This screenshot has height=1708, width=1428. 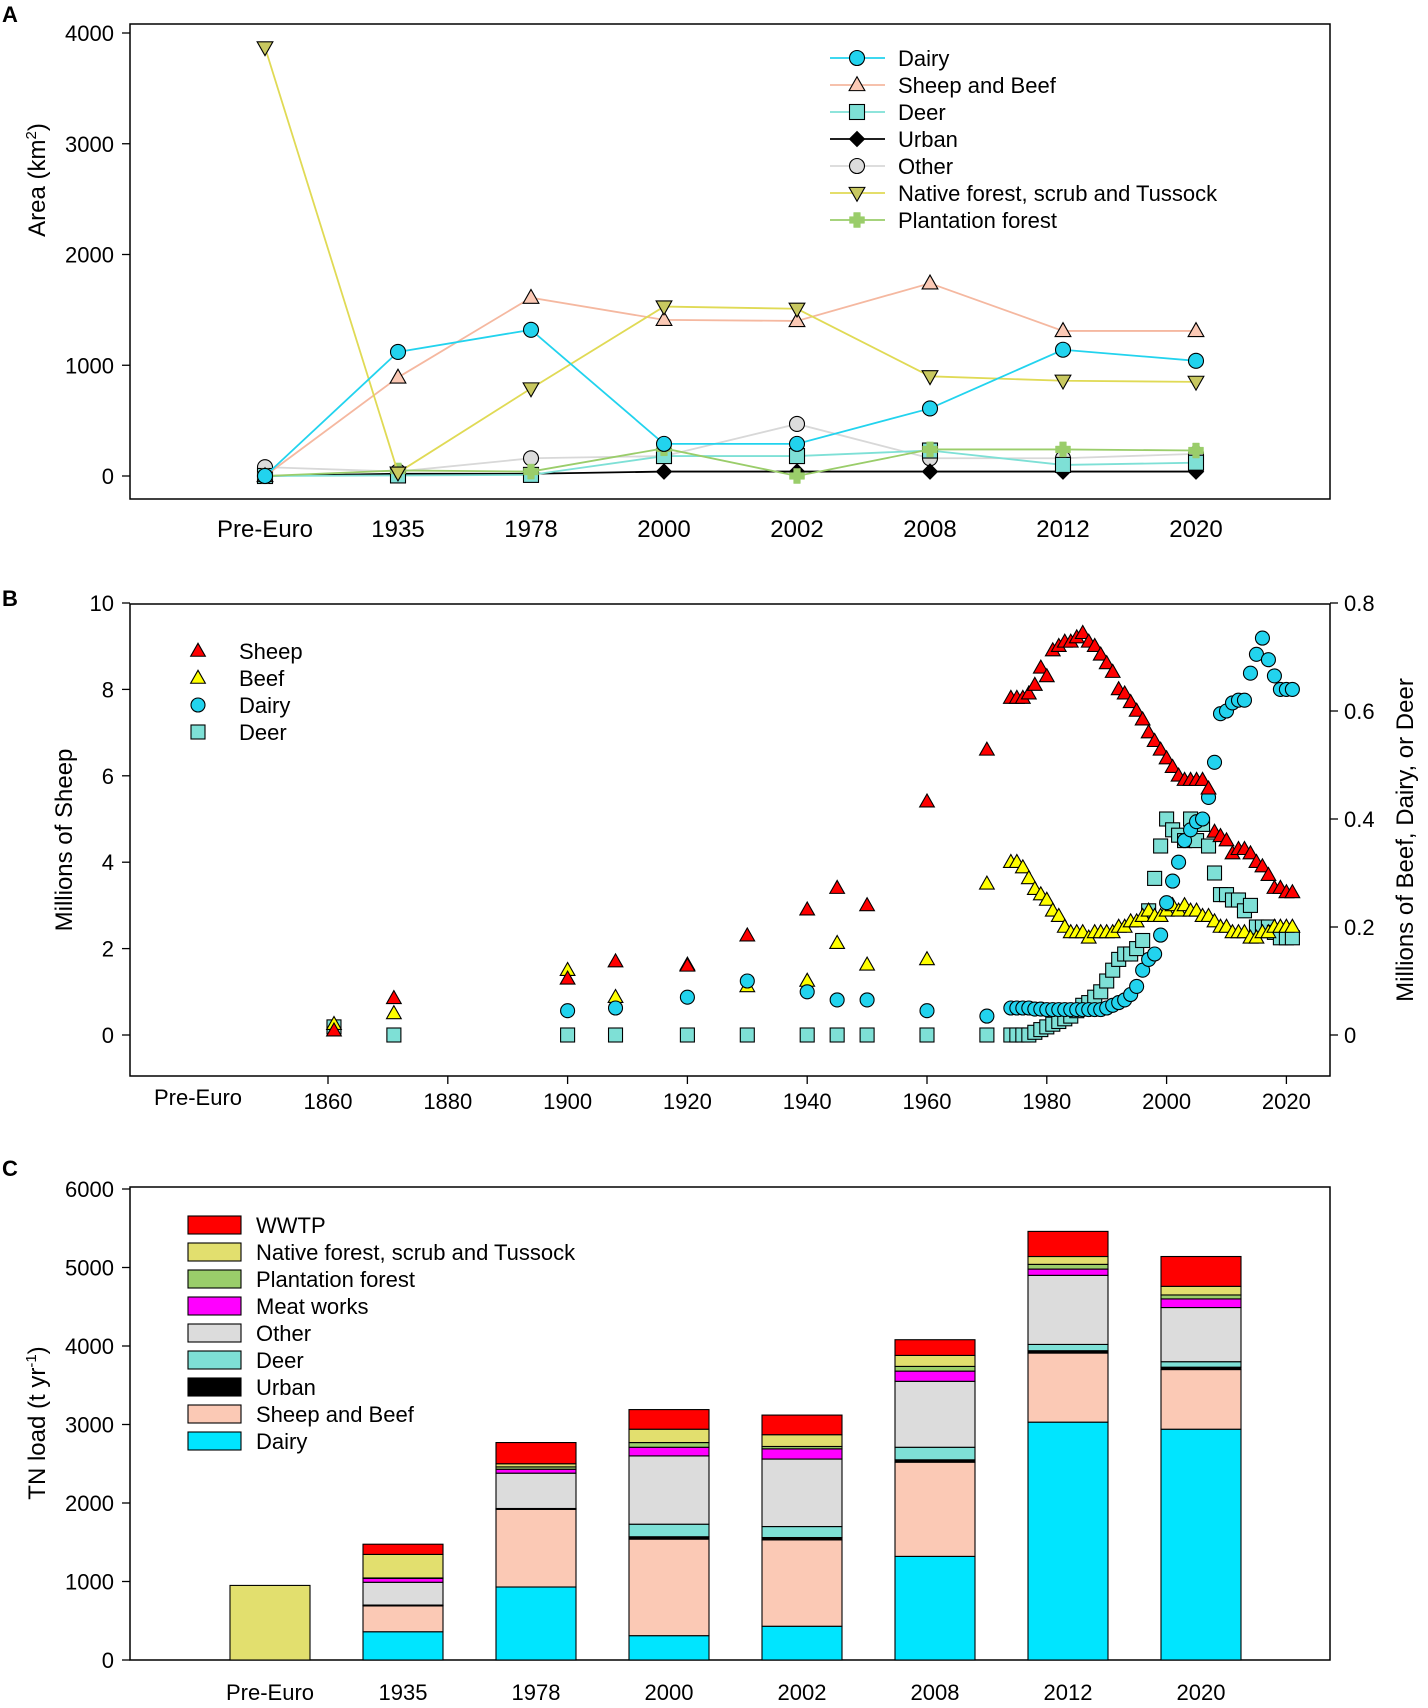 I want to click on x-tick-label: 1920, so click(x=687, y=1101).